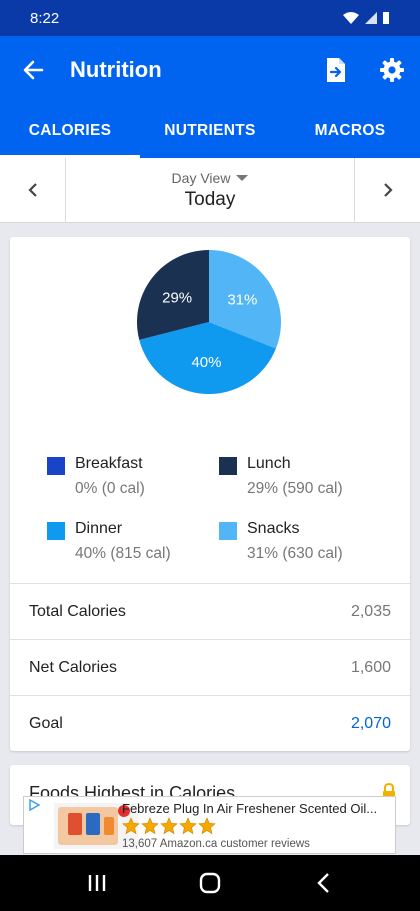 Image resolution: width=420 pixels, height=911 pixels. Describe the element at coordinates (386, 18) in the screenshot. I see `battery-icon` at that location.